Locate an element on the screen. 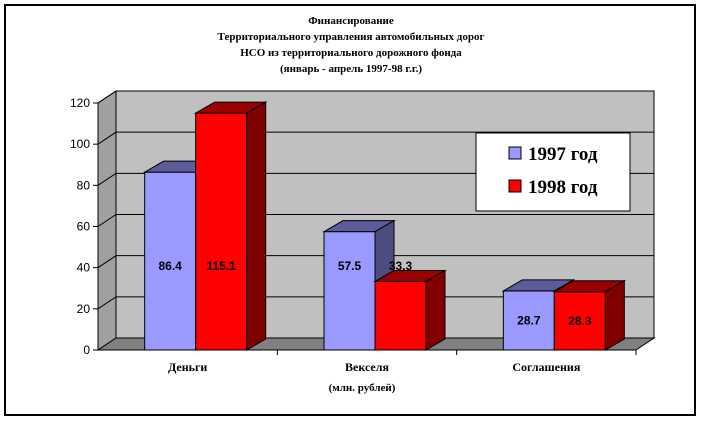  y-tick-label: 20 is located at coordinates (84, 309).